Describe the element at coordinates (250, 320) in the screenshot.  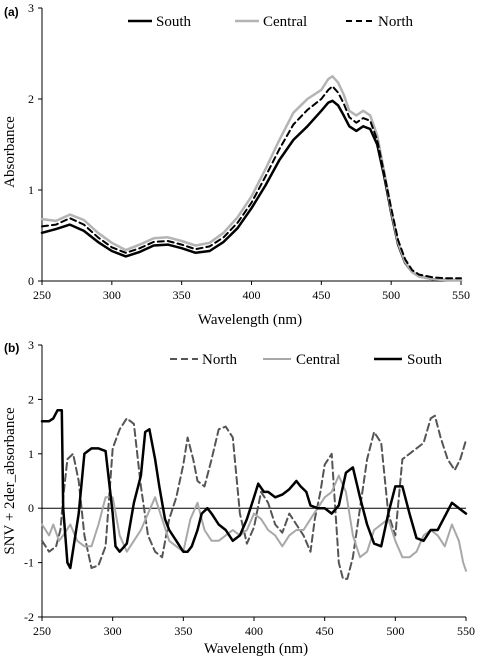
I see `x-axis-label-a: Wavelength (nm)` at that location.